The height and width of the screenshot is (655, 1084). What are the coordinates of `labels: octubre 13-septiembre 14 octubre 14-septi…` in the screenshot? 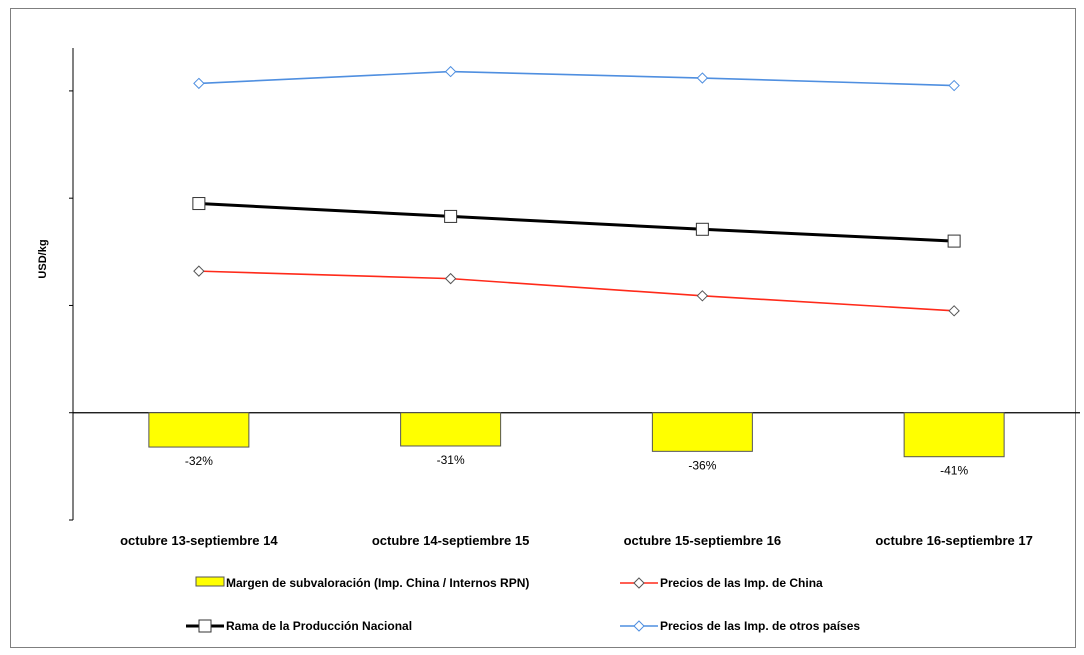 It's located at (576, 500).